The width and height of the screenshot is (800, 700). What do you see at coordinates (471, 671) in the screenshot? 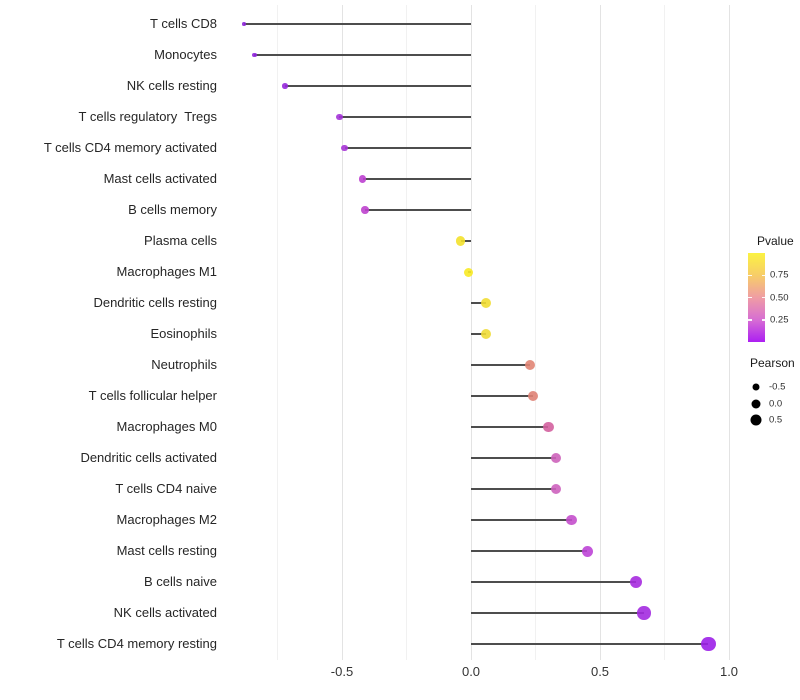
I see `x-axis-tick-label: 0.0` at bounding box center [471, 671].